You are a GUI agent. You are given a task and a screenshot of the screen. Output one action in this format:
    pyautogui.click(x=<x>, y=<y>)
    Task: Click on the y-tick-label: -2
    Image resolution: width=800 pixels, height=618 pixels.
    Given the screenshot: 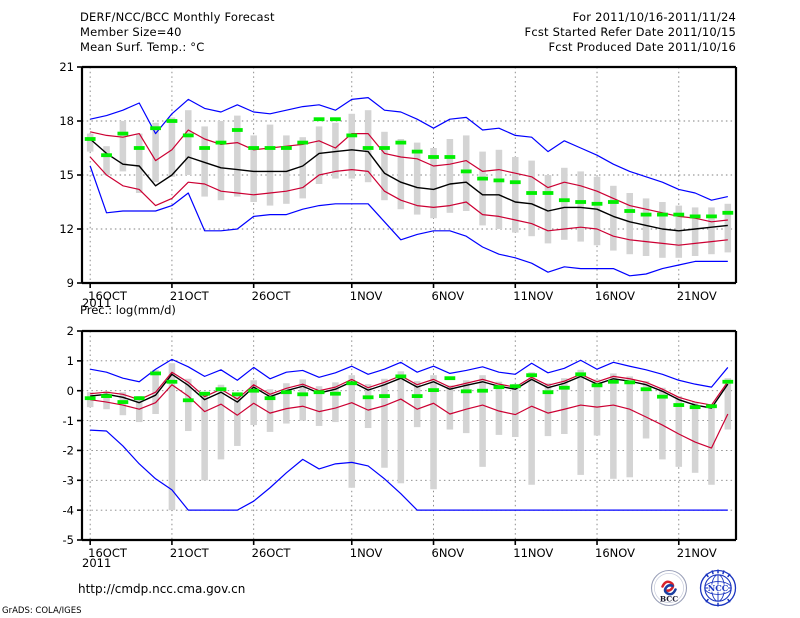 What is the action you would take?
    pyautogui.click(x=68, y=451)
    